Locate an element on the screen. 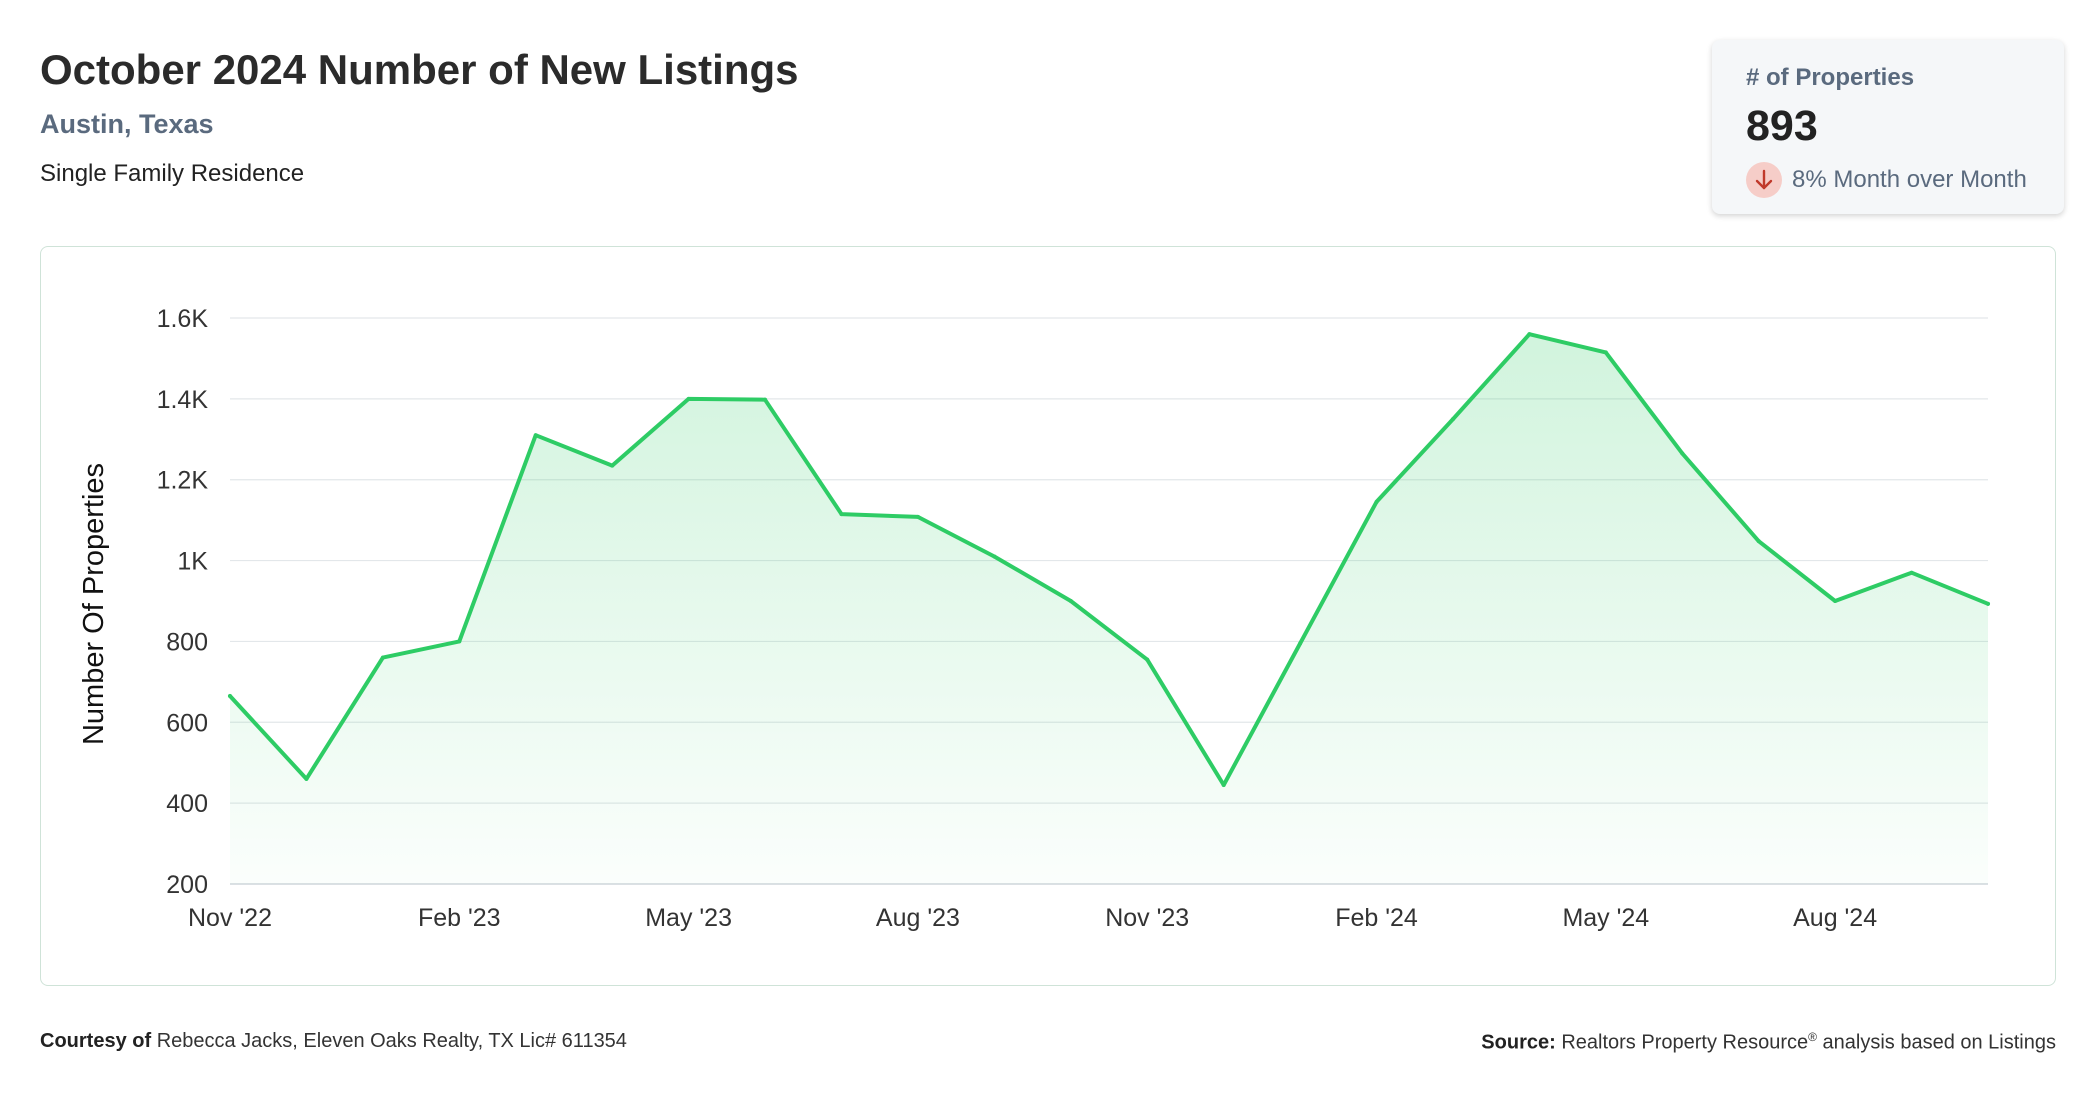 This screenshot has width=2096, height=1100. y-tick-label: 1.2K is located at coordinates (183, 481).